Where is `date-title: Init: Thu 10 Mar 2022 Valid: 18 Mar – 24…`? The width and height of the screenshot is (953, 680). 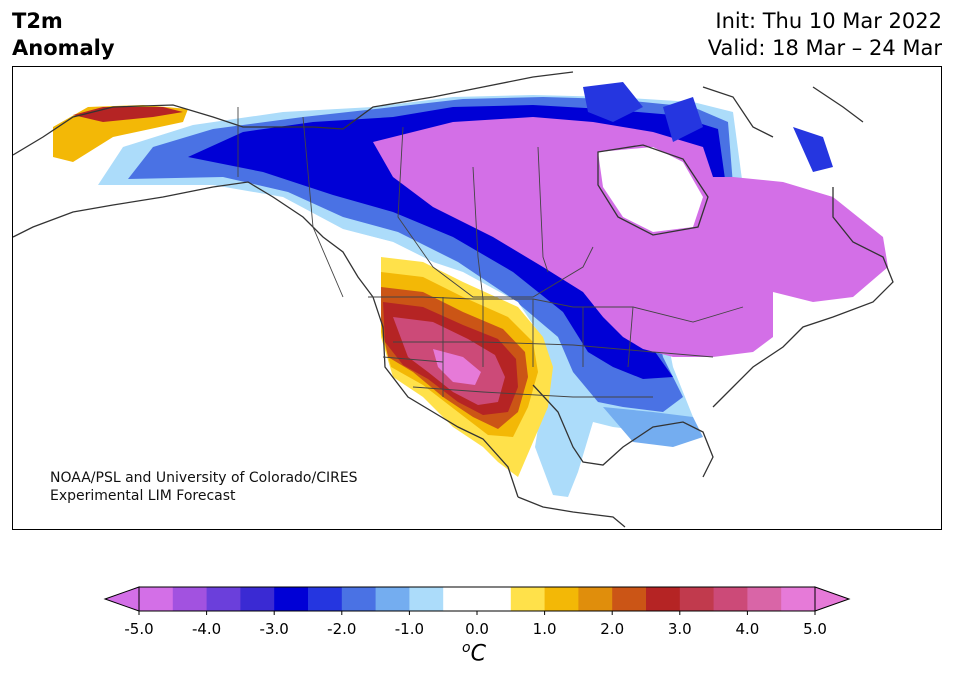
date-title: Init: Thu 10 Mar 2022 Valid: 18 Mar – 24… is located at coordinates (825, 35).